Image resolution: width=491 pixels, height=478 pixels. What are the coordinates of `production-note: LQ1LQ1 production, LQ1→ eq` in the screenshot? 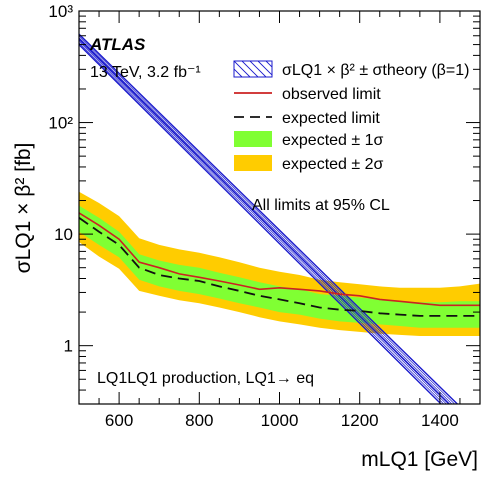 It's located at (205, 378).